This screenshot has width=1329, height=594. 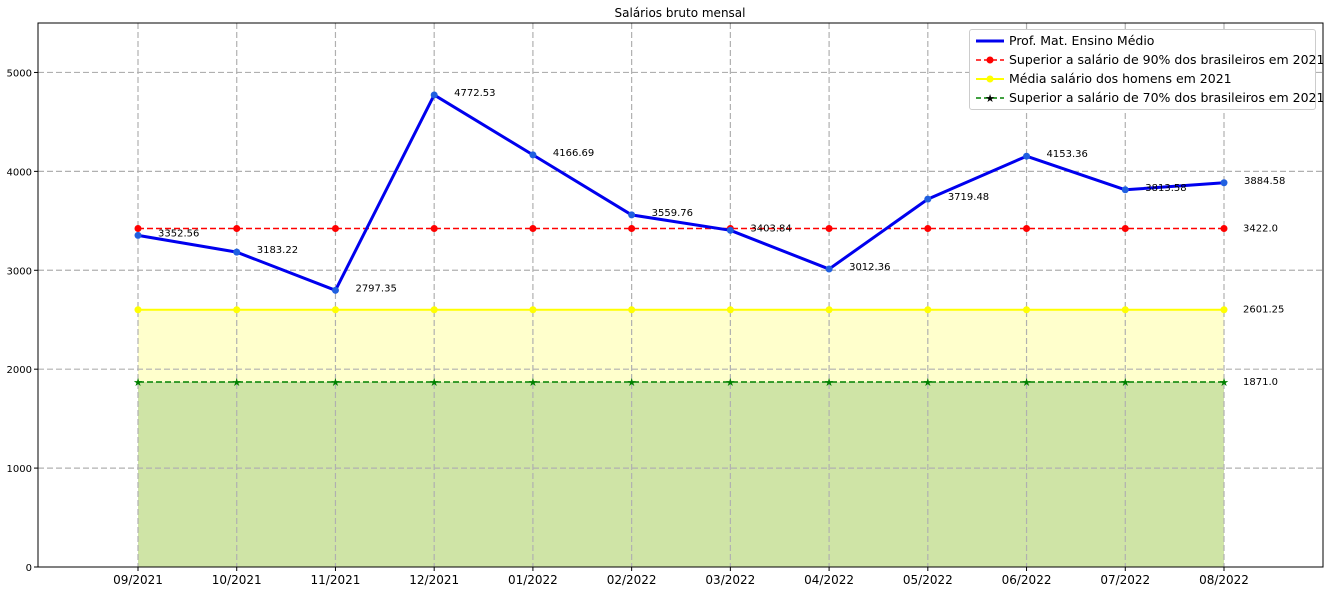 What do you see at coordinates (928, 580) in the screenshot?
I see `x-tick-label: 05/2022` at bounding box center [928, 580].